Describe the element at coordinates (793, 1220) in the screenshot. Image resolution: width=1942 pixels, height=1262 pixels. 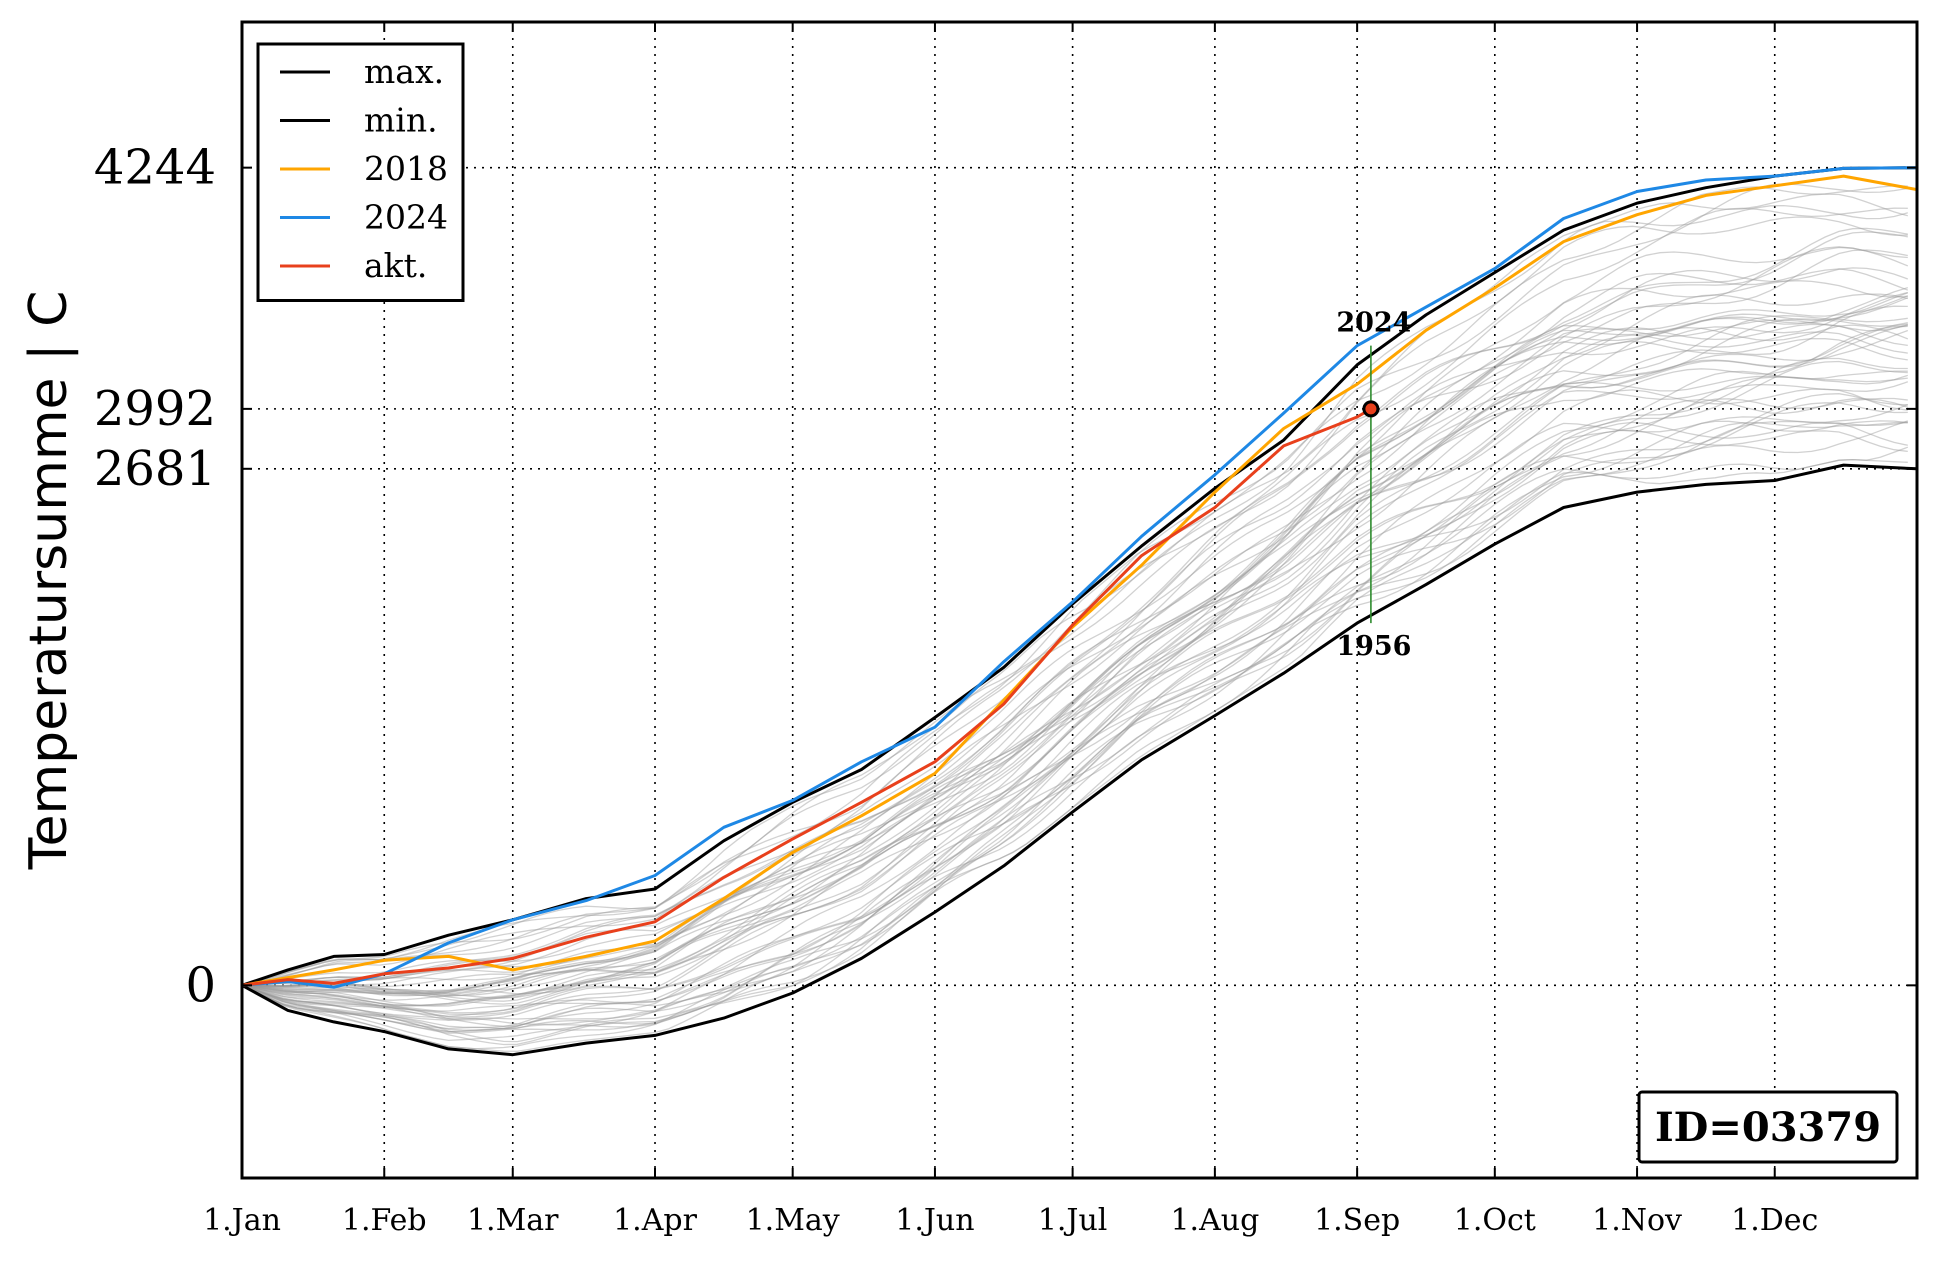
I see `x-tick-label: 1.May` at that location.